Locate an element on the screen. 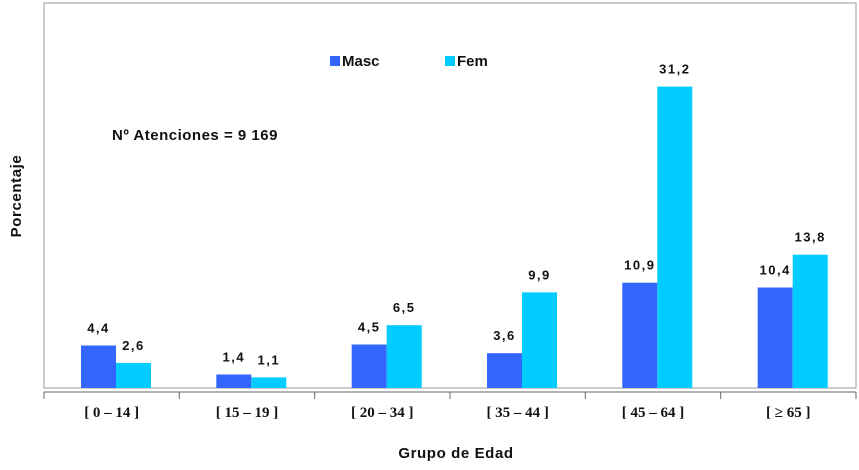 This screenshot has width=859, height=470. y-axis-title: Porcentaje is located at coordinates (16, 196).